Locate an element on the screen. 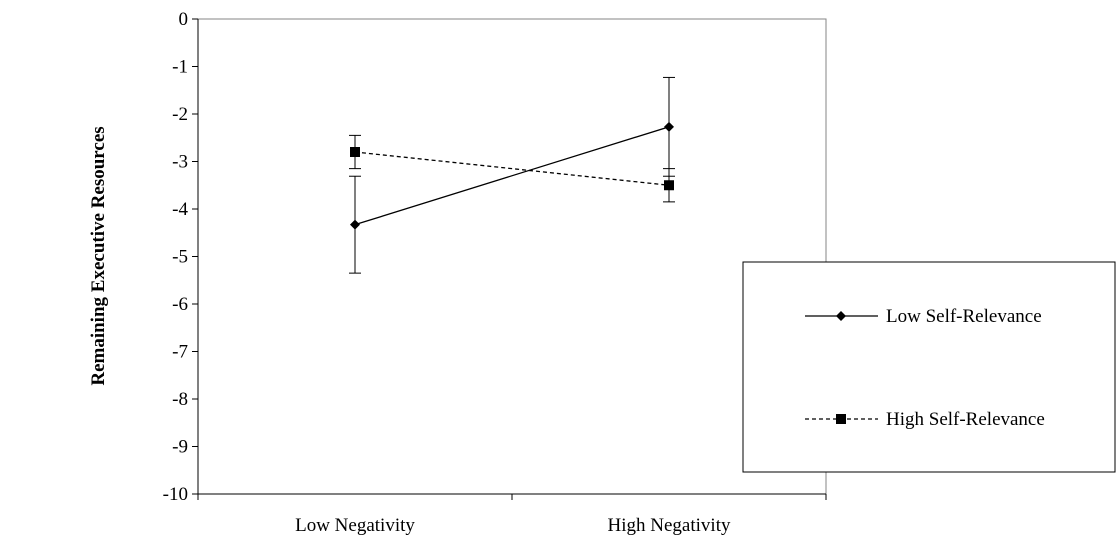 Image resolution: width=1120 pixels, height=538 pixels. x-tick-label: High Negativity is located at coordinates (669, 525).